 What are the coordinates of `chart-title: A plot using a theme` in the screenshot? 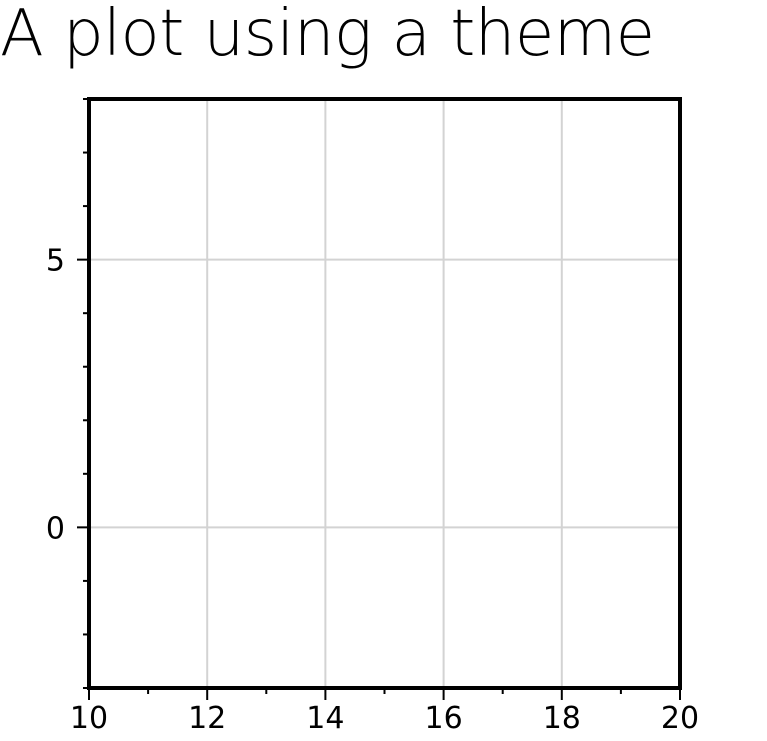 It's located at (327, 35).